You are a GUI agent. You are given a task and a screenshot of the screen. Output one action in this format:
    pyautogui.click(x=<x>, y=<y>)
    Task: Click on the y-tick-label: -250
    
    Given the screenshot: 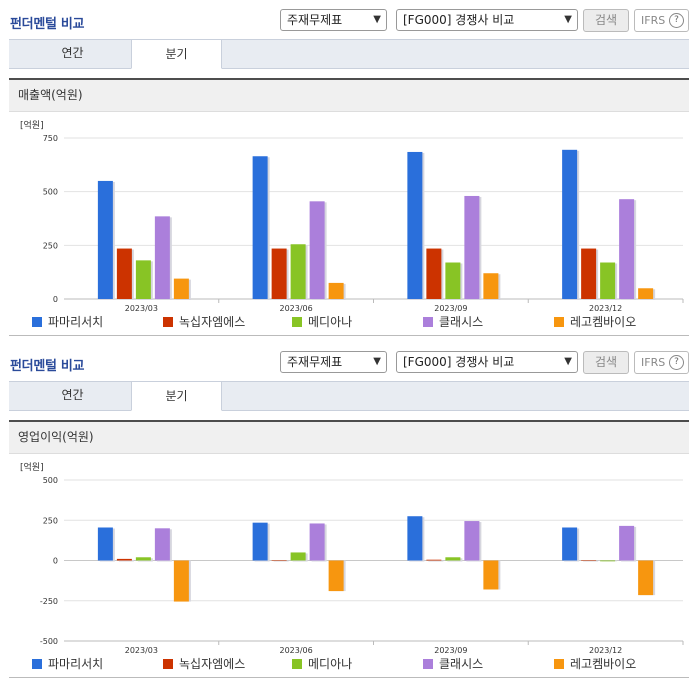 What is the action you would take?
    pyautogui.click(x=49, y=601)
    